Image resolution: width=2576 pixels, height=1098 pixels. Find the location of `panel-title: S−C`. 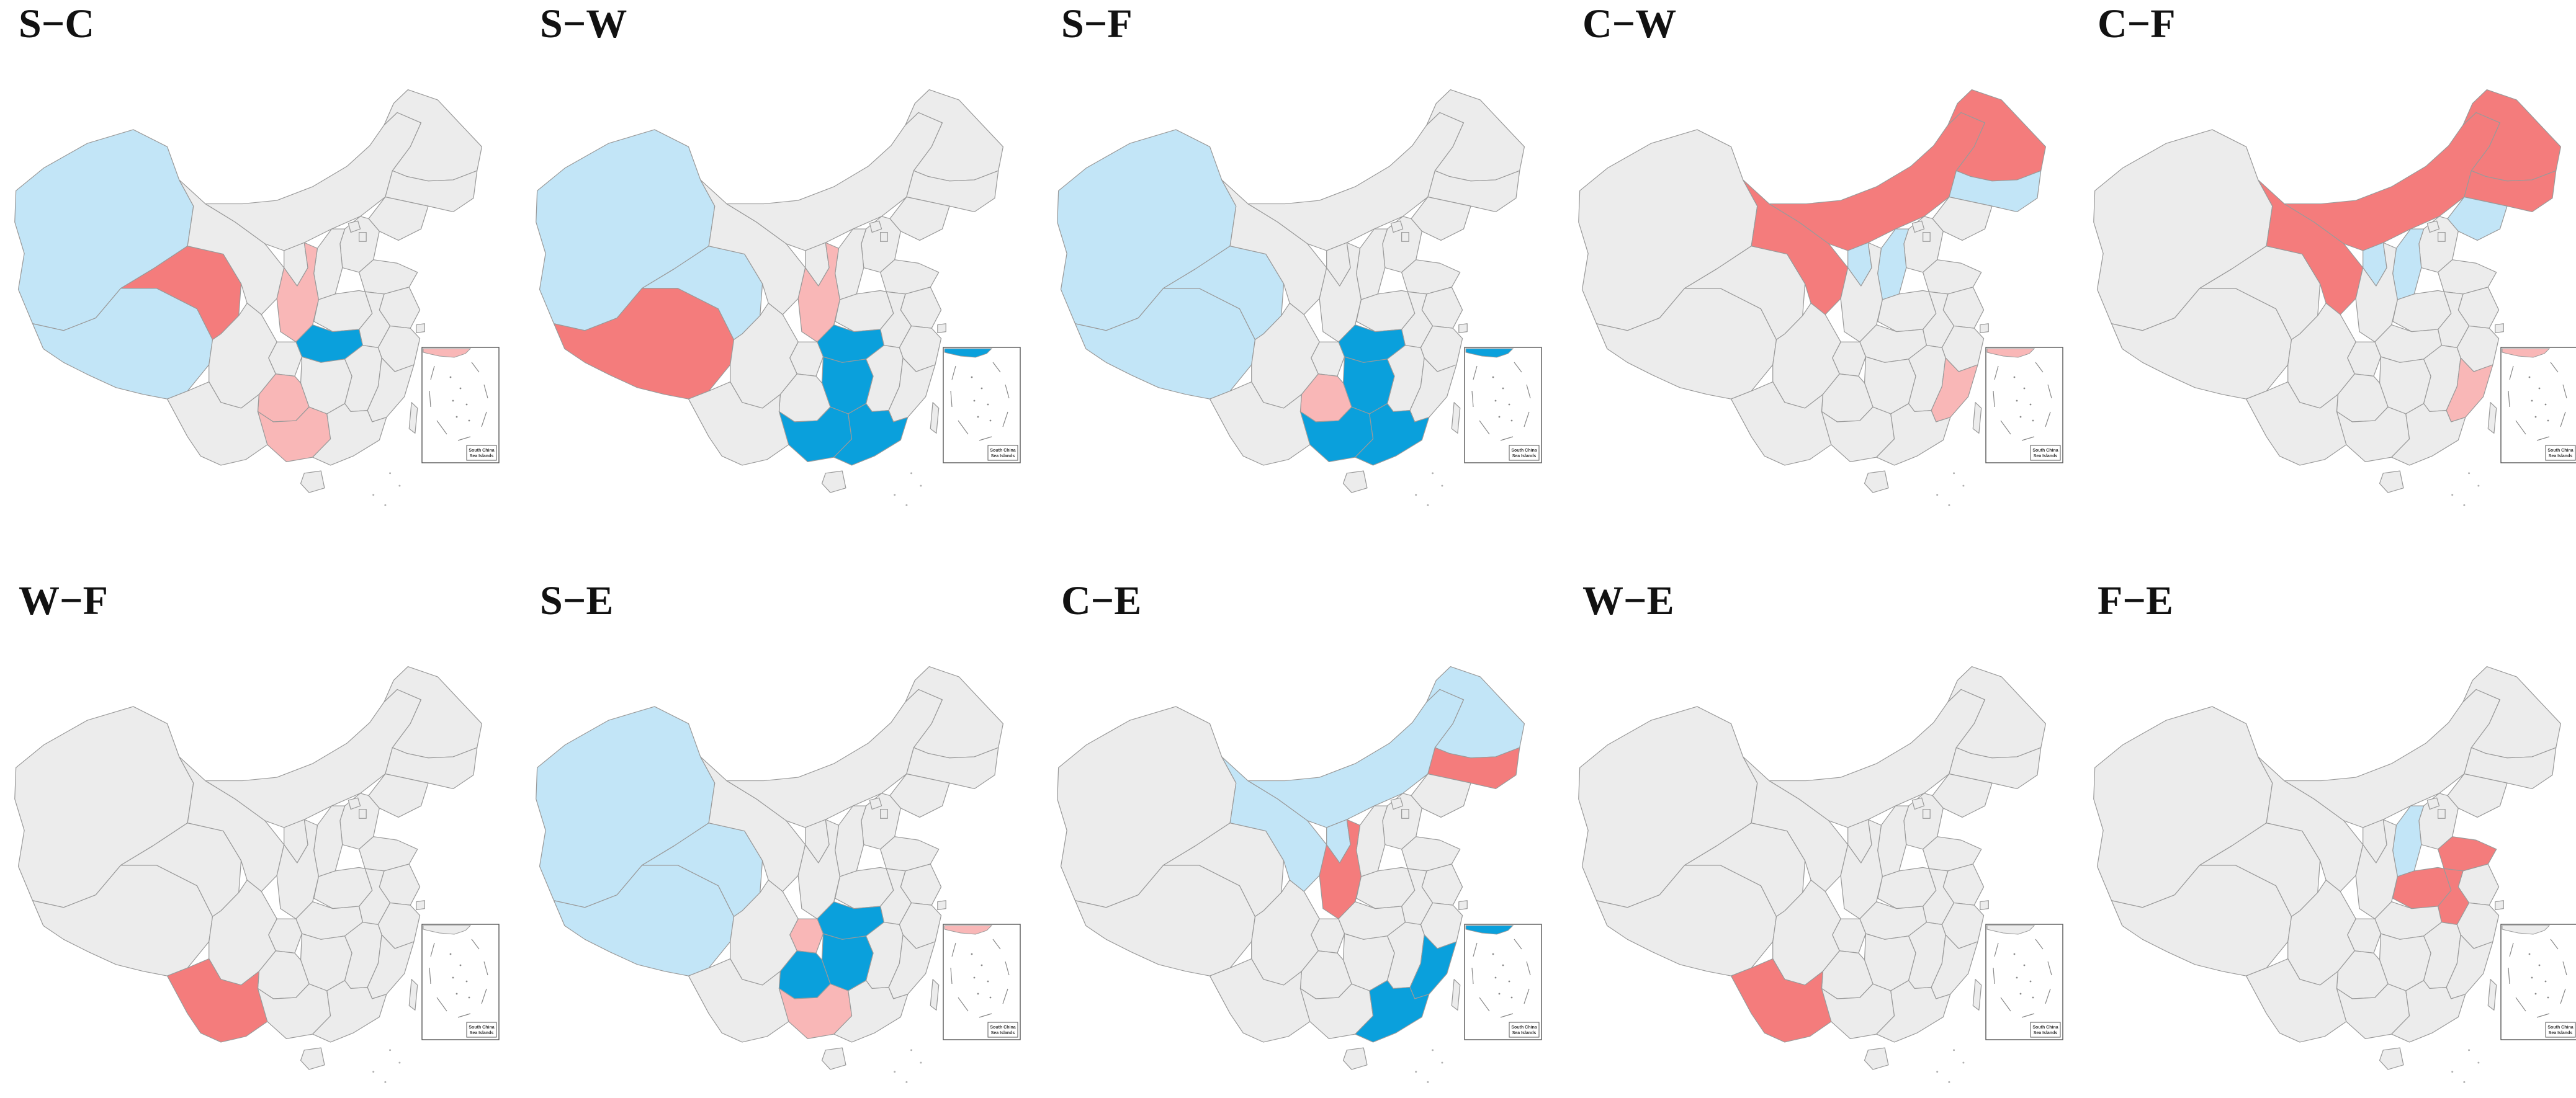

panel-title: S−C is located at coordinates (57, 24).